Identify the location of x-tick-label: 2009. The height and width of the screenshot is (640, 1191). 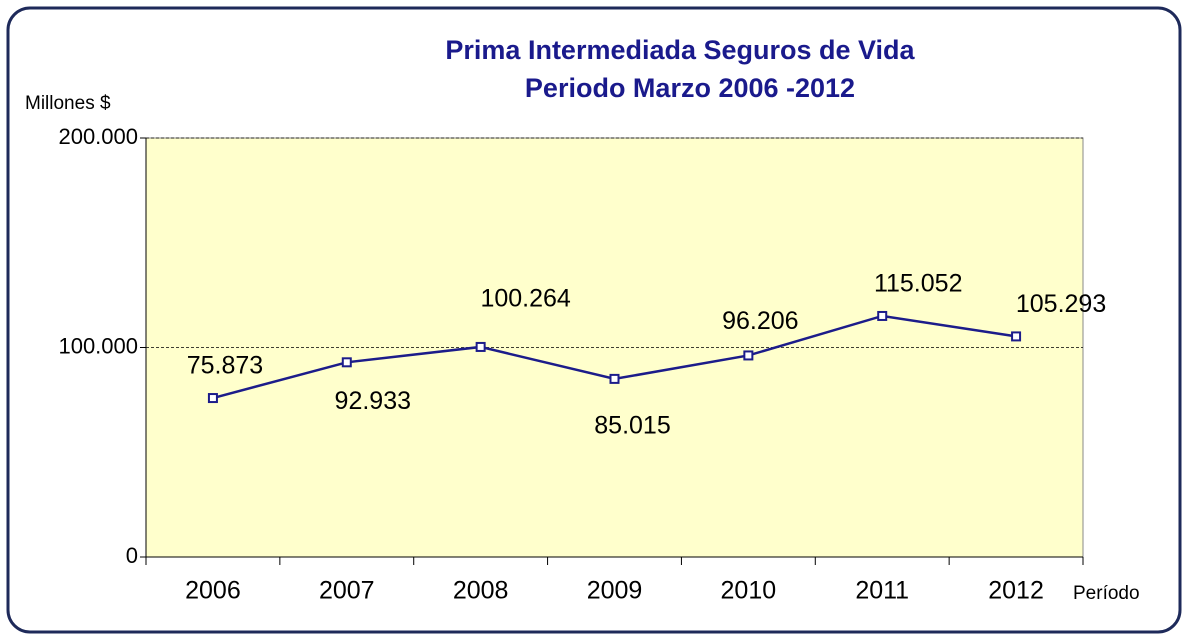
(615, 591).